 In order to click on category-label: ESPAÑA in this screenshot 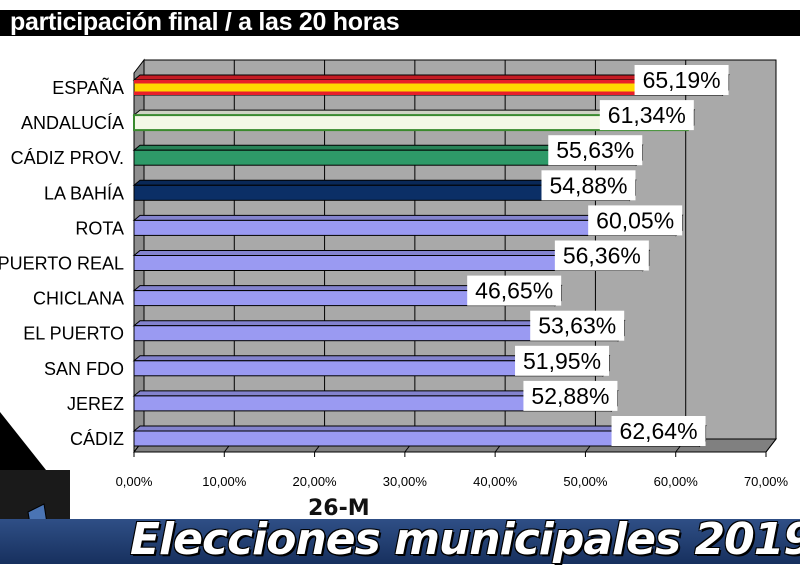, I will do `click(88, 87)`.